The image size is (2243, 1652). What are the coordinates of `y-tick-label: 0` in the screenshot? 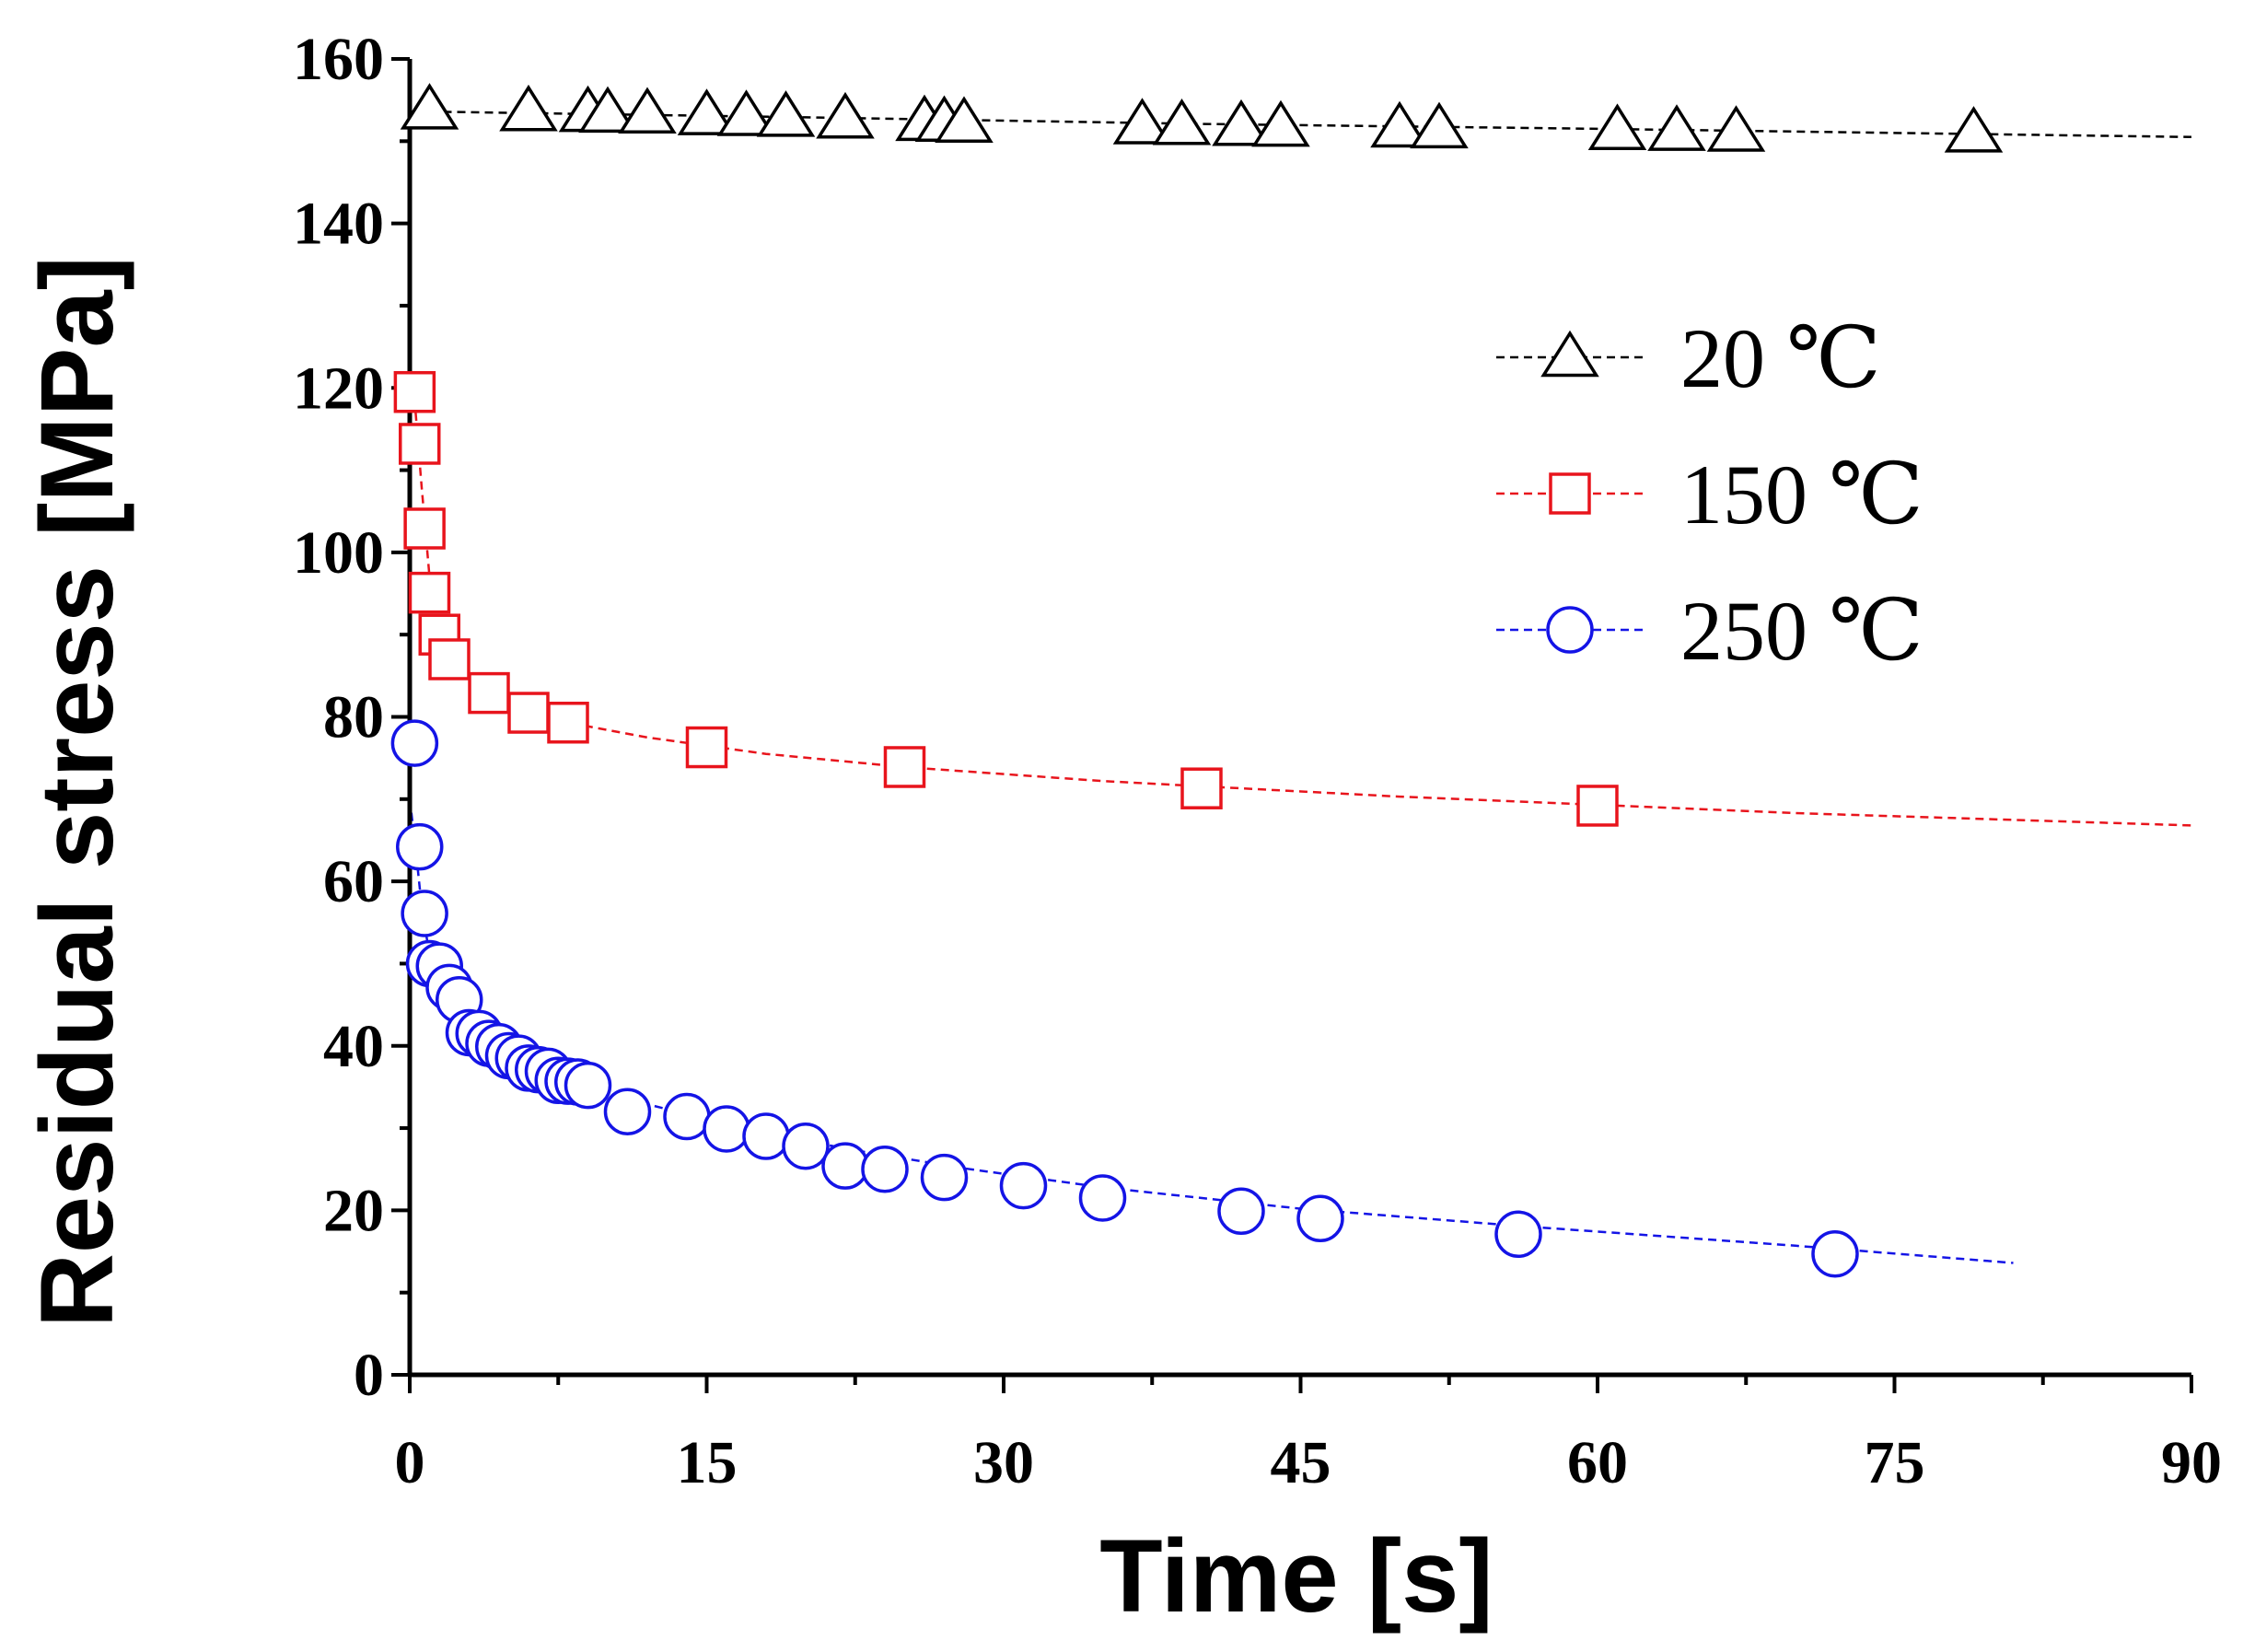 It's located at (369, 1375).